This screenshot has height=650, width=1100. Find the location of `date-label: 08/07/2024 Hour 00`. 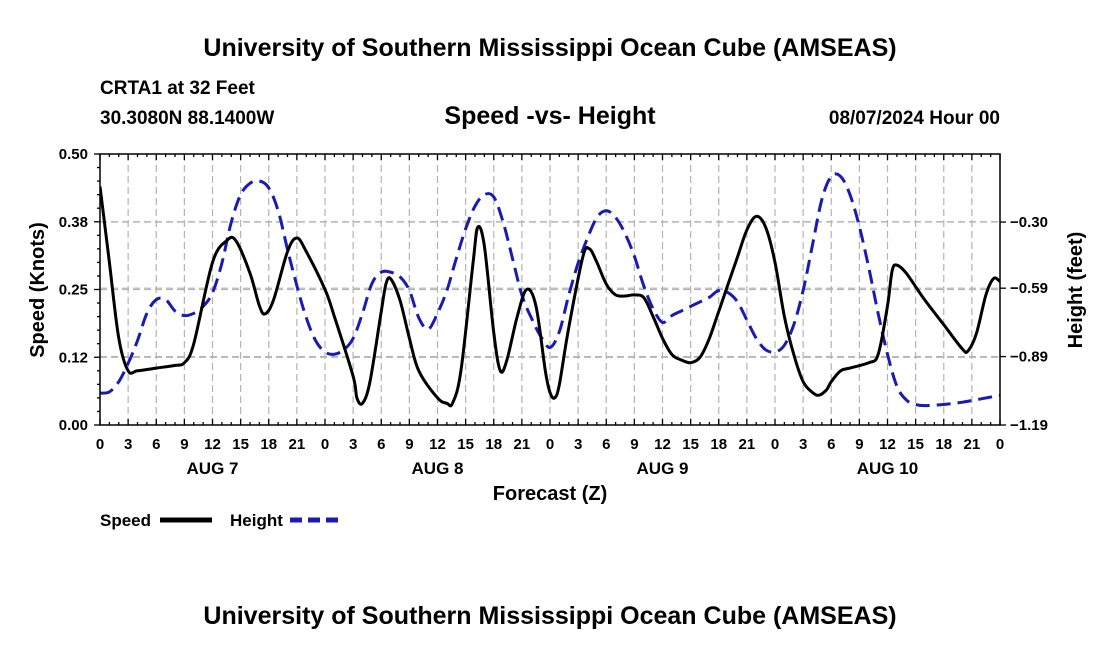

date-label: 08/07/2024 Hour 00 is located at coordinates (914, 118).